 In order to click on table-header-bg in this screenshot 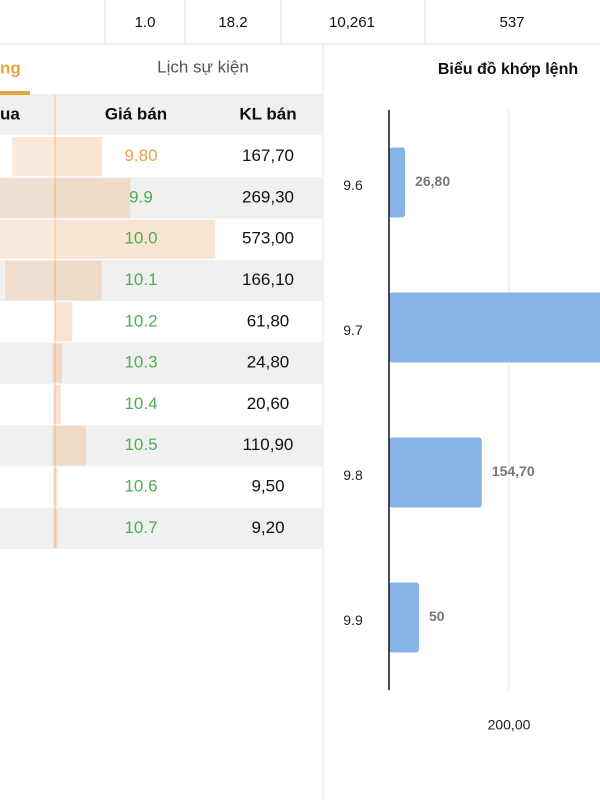, I will do `click(161, 115)`.